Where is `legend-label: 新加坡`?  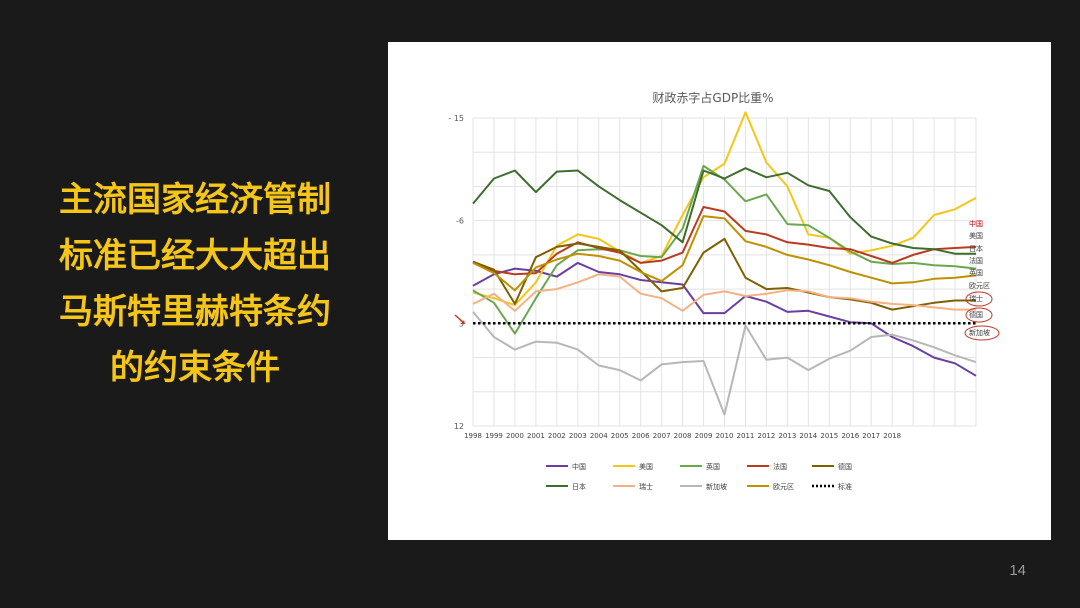 legend-label: 新加坡 is located at coordinates (716, 486).